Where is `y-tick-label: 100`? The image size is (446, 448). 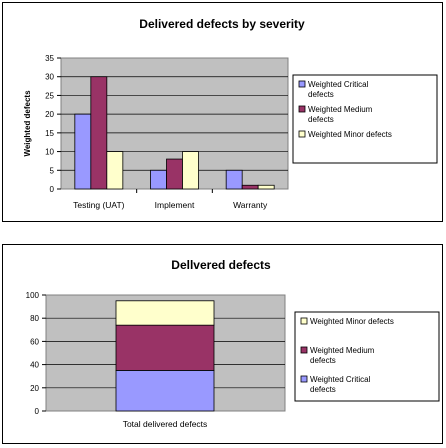 y-tick-label: 100 is located at coordinates (33, 295).